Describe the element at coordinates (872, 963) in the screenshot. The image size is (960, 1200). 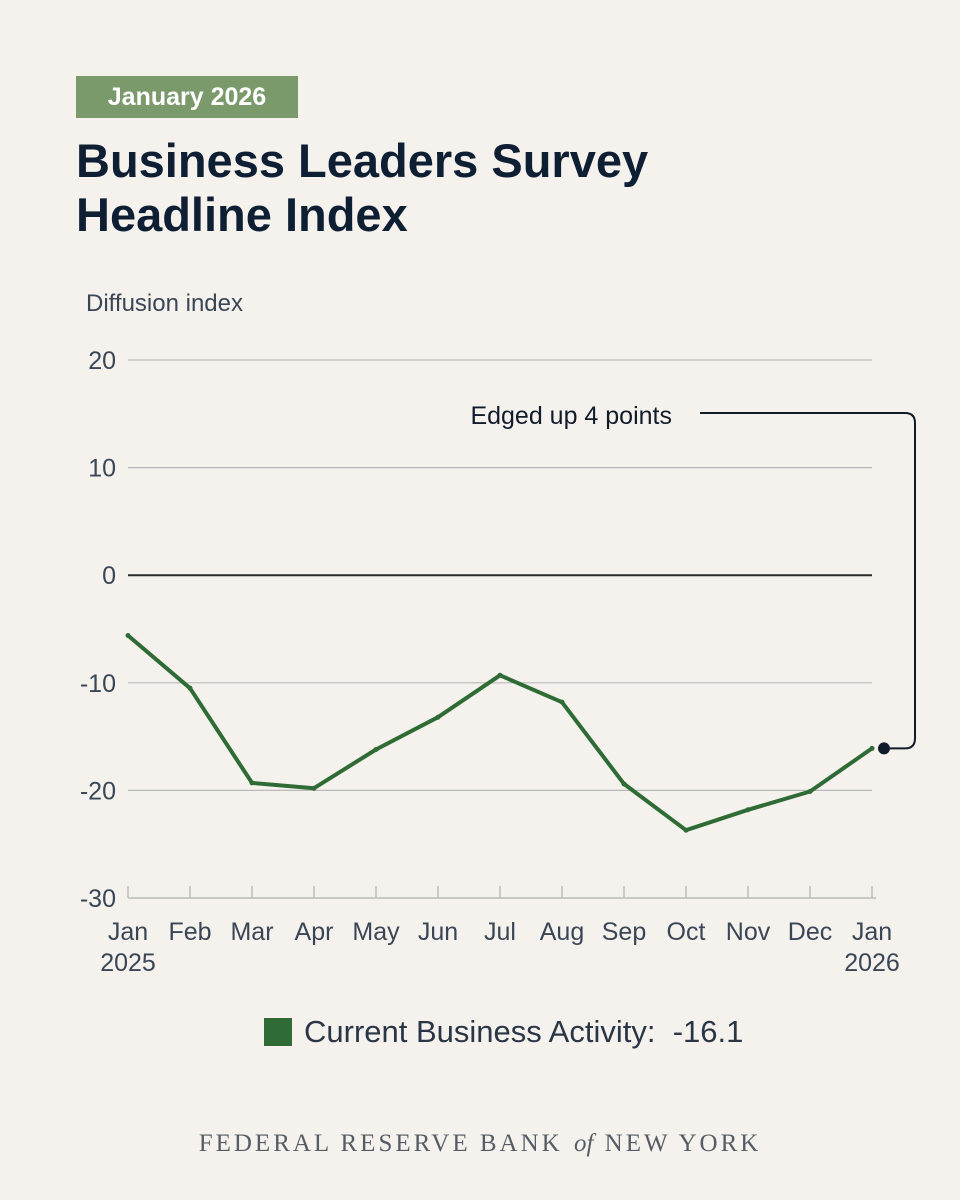
I see `x-tick-label-line: 2026` at that location.